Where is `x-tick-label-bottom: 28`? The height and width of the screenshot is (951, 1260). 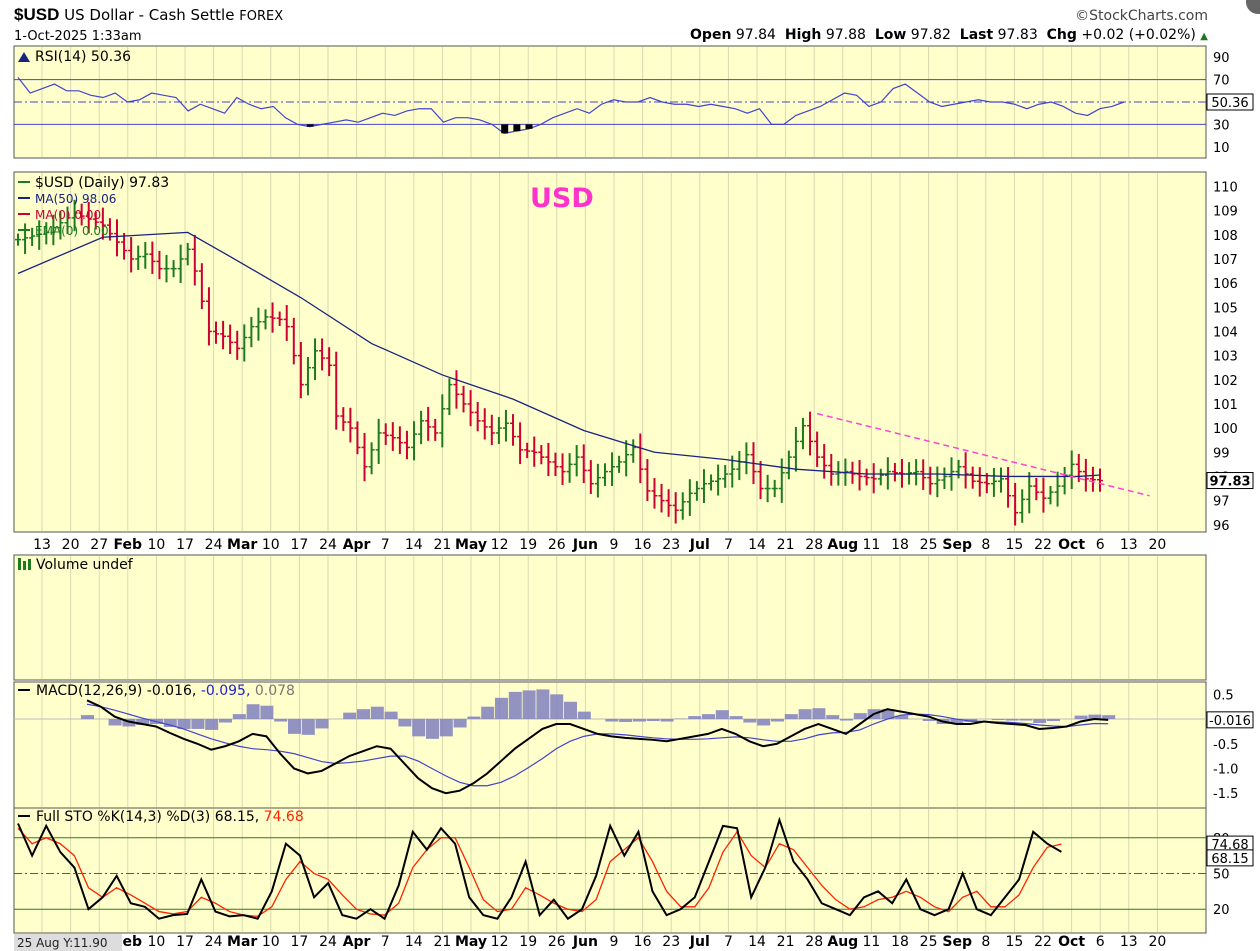 x-tick-label-bottom: 28 is located at coordinates (814, 942).